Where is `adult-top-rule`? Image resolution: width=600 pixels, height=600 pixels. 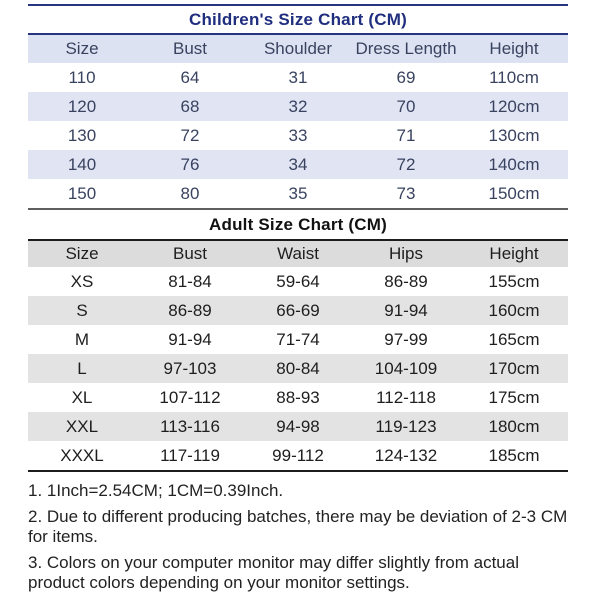 adult-top-rule is located at coordinates (298, 209).